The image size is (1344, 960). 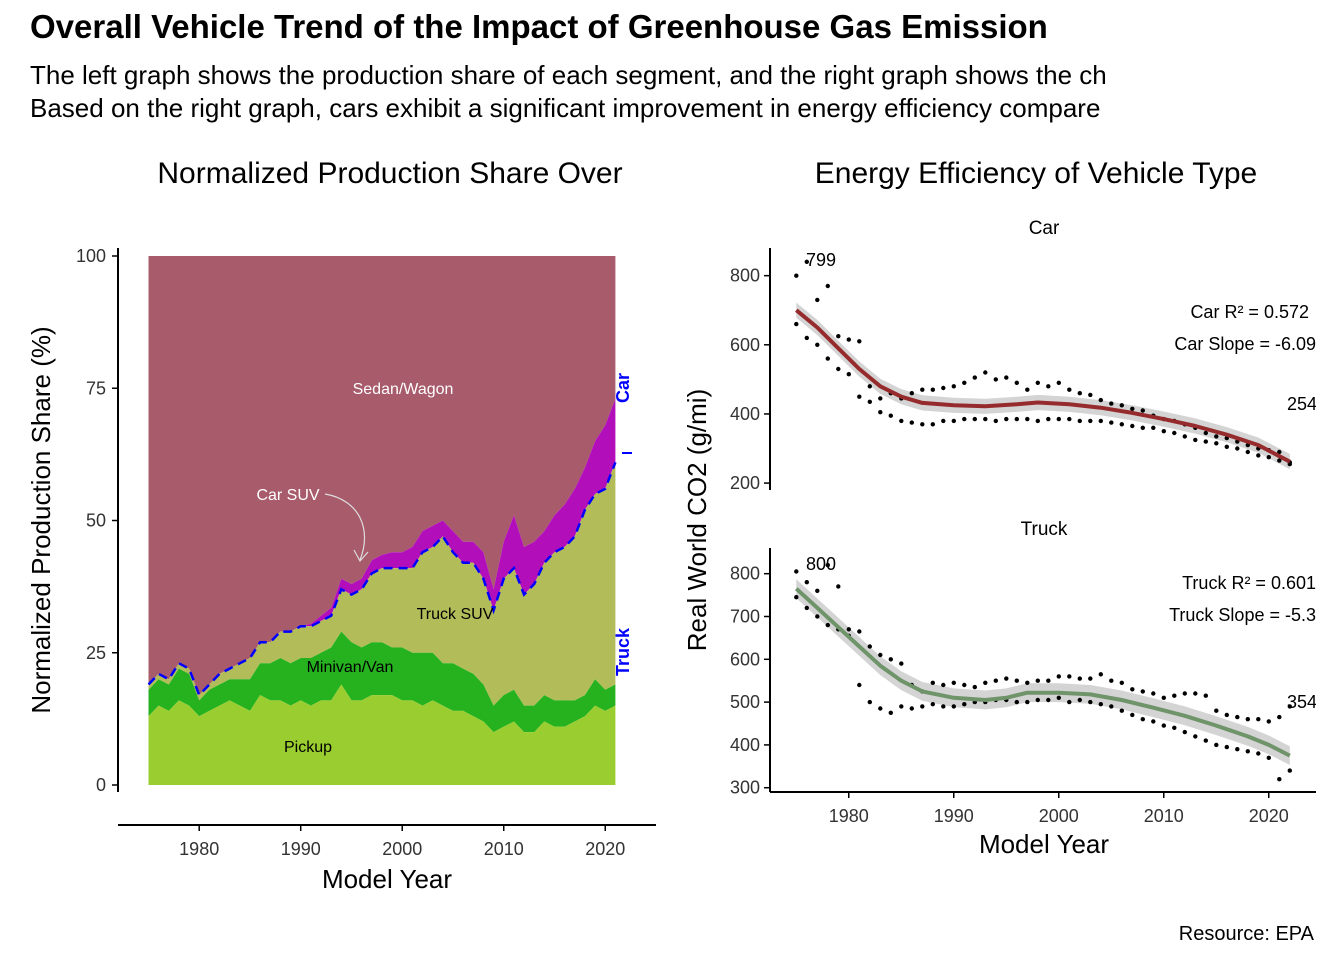 What do you see at coordinates (745, 659) in the screenshot?
I see `truck-y-tick-label: 600` at bounding box center [745, 659].